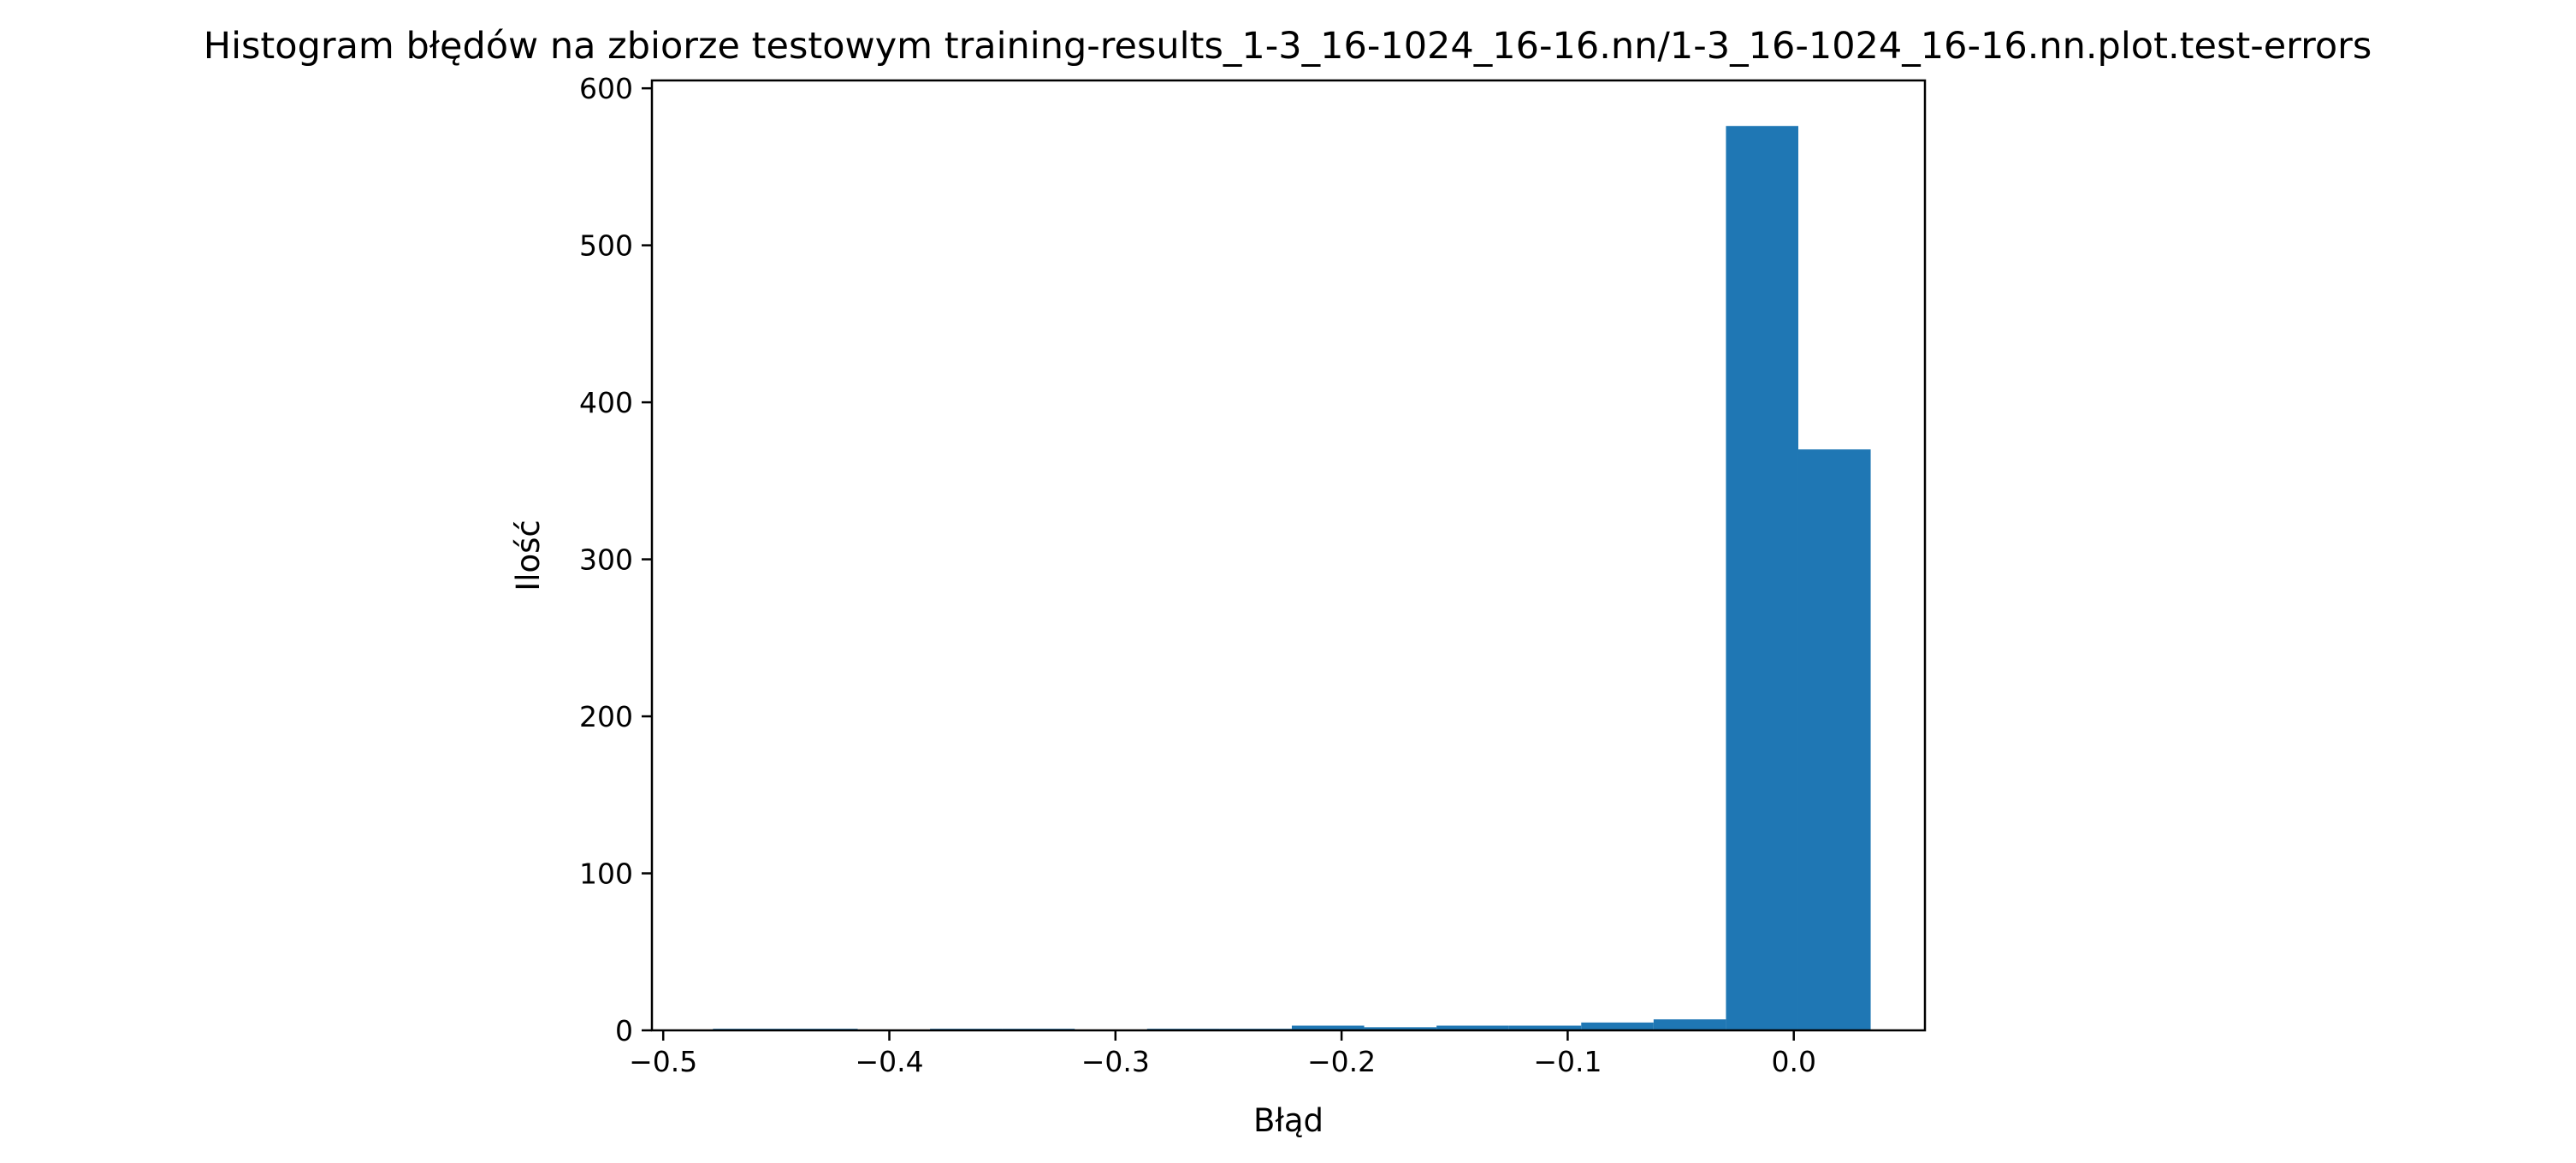  What do you see at coordinates (606, 402) in the screenshot?
I see `y-tick-label: 400` at bounding box center [606, 402].